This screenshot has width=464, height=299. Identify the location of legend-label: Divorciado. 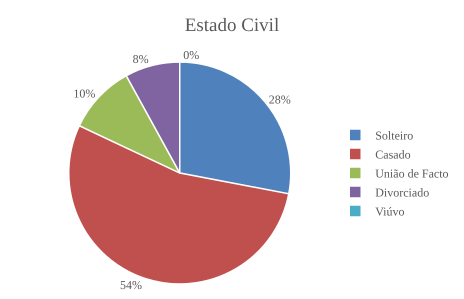
(402, 193).